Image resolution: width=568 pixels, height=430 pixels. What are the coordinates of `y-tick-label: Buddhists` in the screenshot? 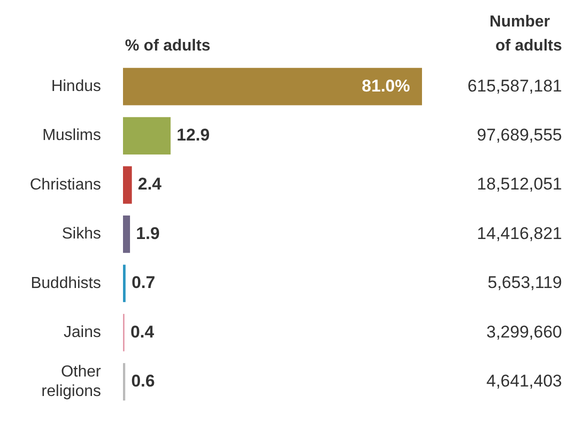 It's located at (65, 283).